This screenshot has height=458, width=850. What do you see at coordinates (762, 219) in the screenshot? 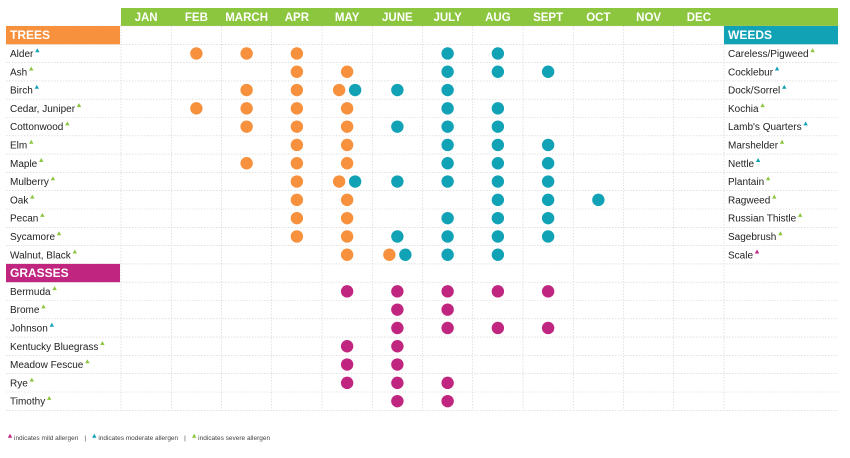
I see `weed-row-label: Russian Thistle` at bounding box center [762, 219].